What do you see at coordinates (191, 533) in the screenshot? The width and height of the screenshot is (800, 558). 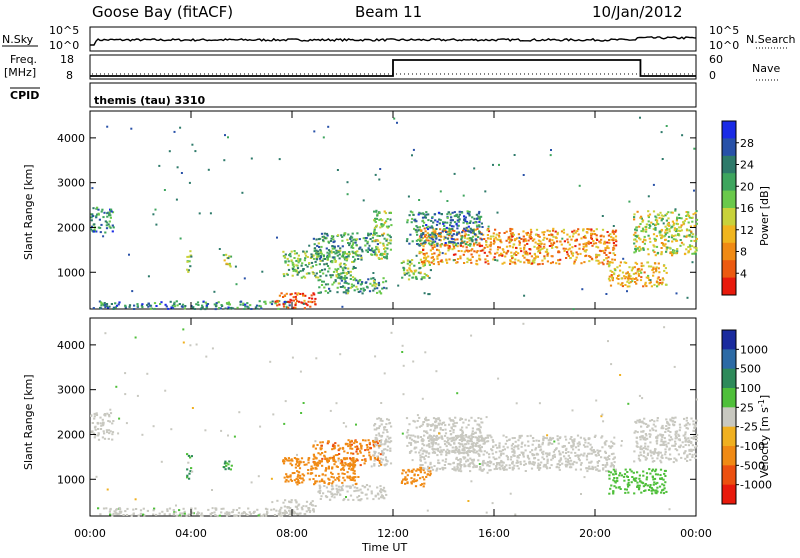 I see `time-tick-label: 04:00` at bounding box center [191, 533].